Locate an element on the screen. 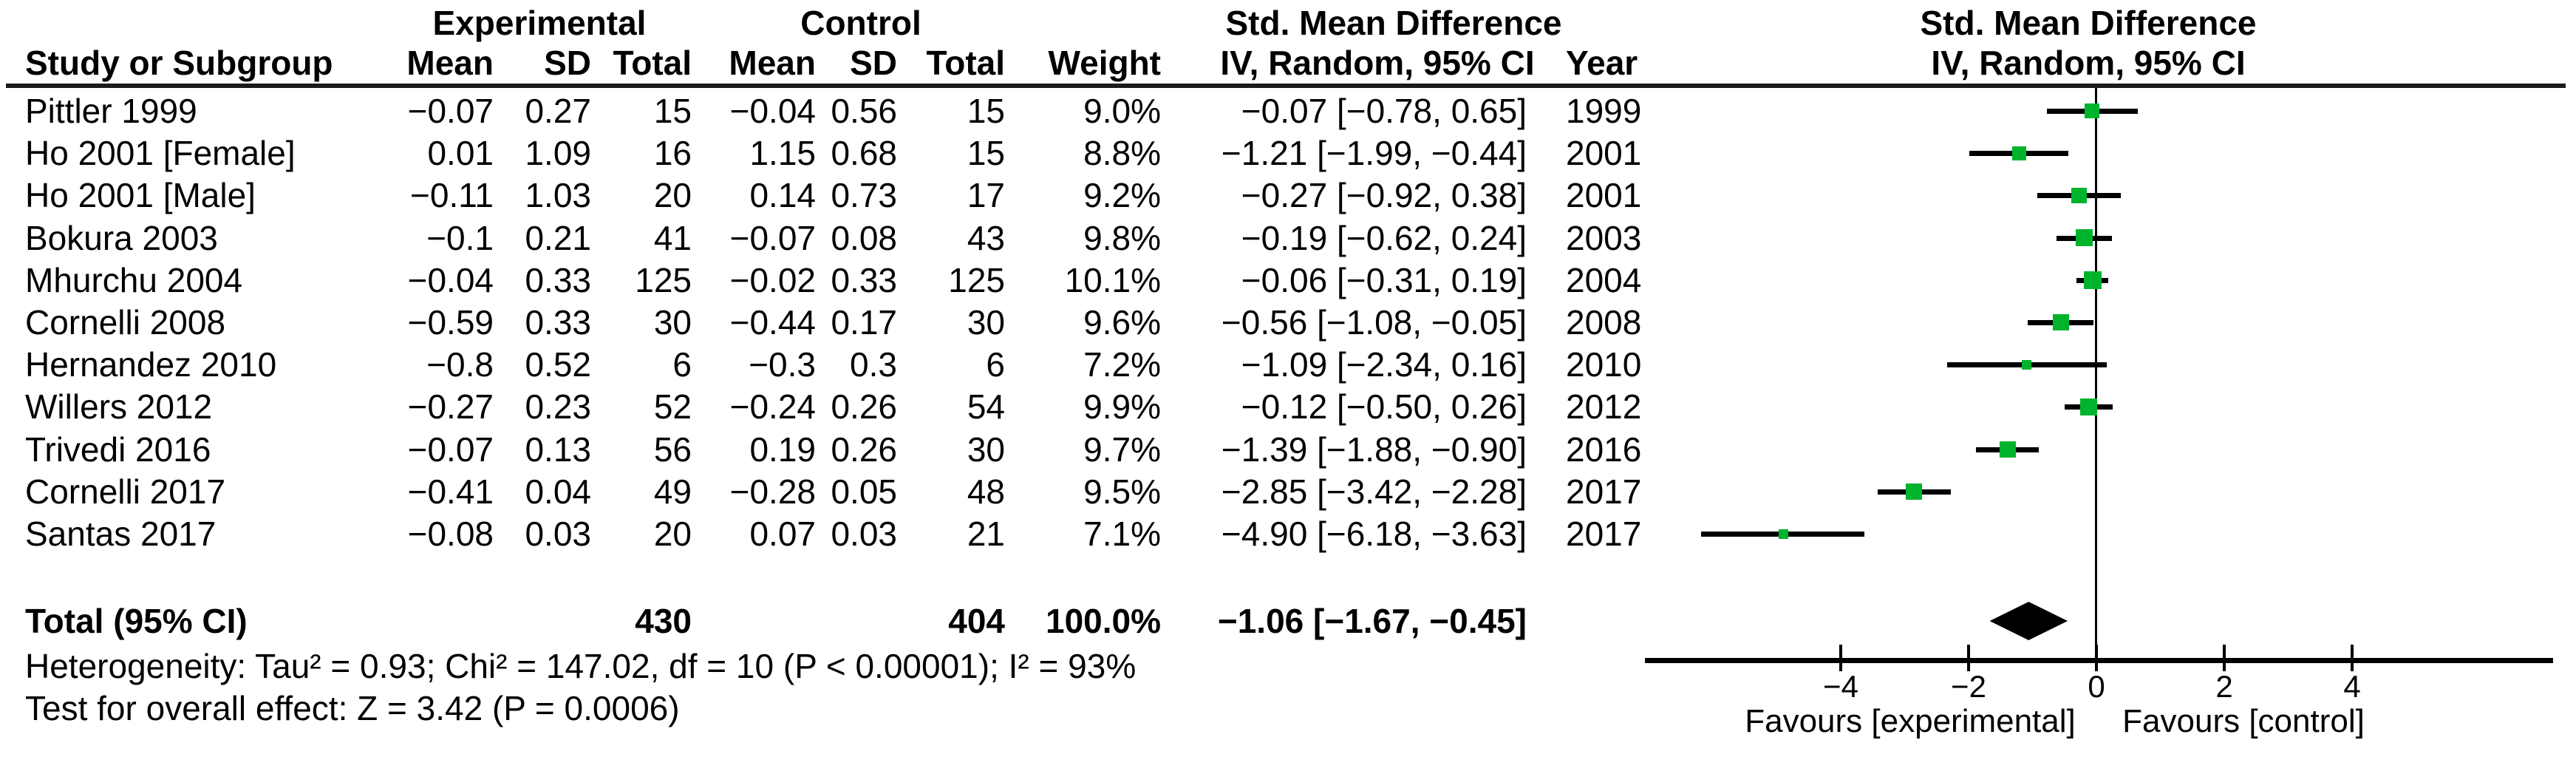 Image resolution: width=2576 pixels, height=757 pixels. row-weight: 9.5% is located at coordinates (1122, 491).